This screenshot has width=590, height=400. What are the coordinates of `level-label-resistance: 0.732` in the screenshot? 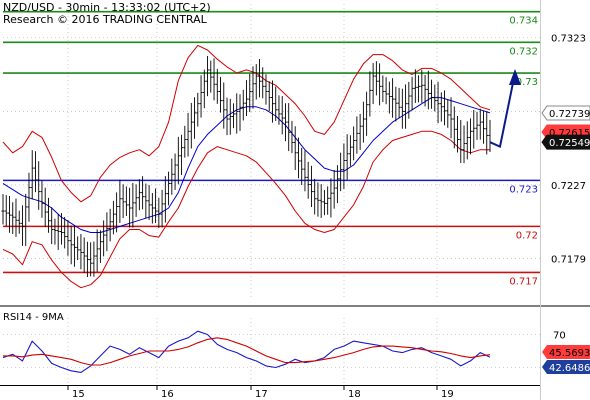 It's located at (523, 51).